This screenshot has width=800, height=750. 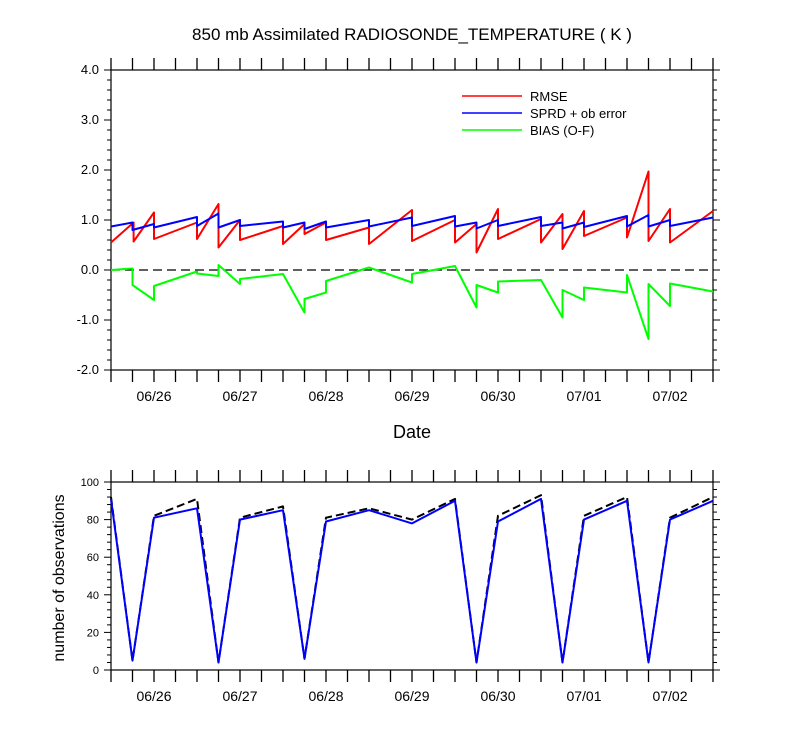 What do you see at coordinates (96, 671) in the screenshot?
I see `y-tick-label: 0` at bounding box center [96, 671].